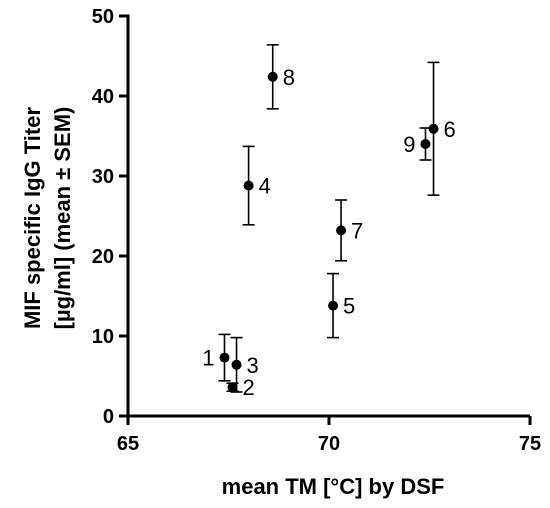 The height and width of the screenshot is (508, 550). What do you see at coordinates (103, 257) in the screenshot?
I see `y-tick-label: 20` at bounding box center [103, 257].